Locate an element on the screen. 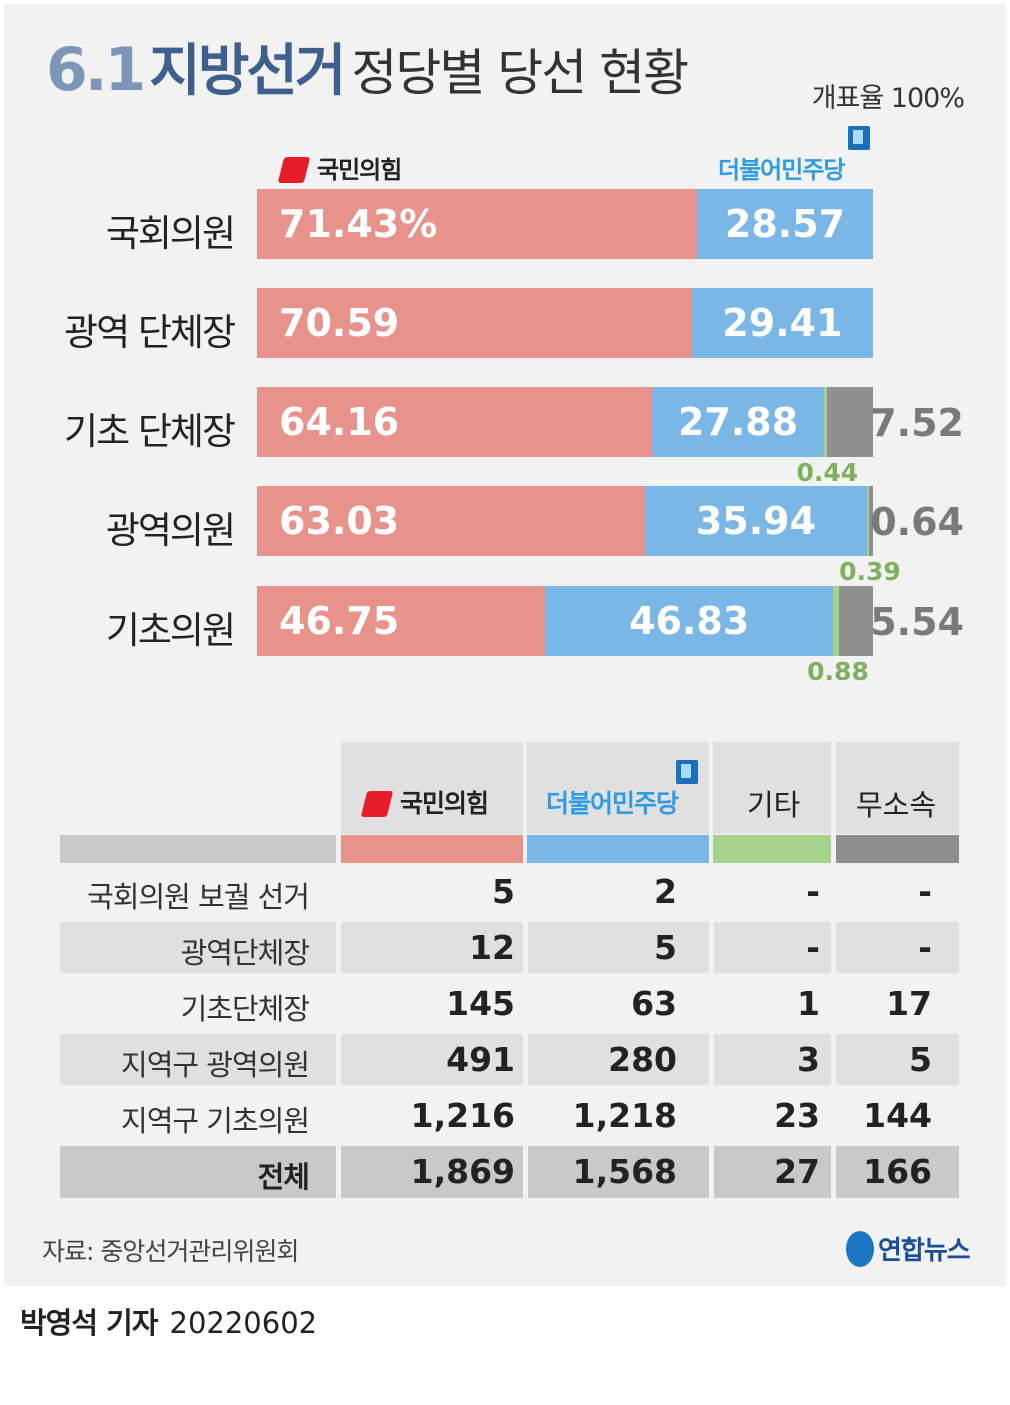 This screenshot has height=1405, width=1010. data-label-independent: 7.52 is located at coordinates (917, 423).